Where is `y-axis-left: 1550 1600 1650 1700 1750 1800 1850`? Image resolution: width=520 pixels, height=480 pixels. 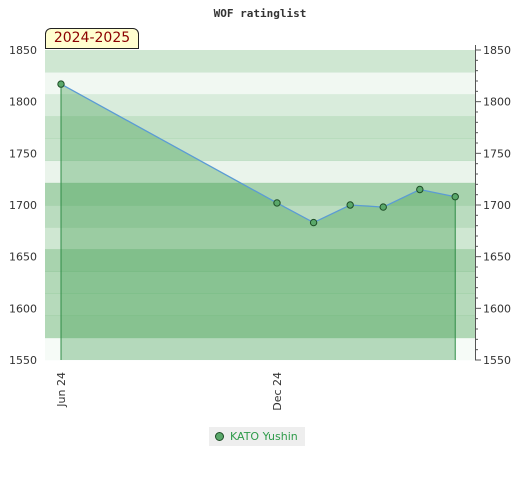
y-axis-left: 1550 1600 1650 1700 1750 1800 1850 is located at coordinates (23, 205).